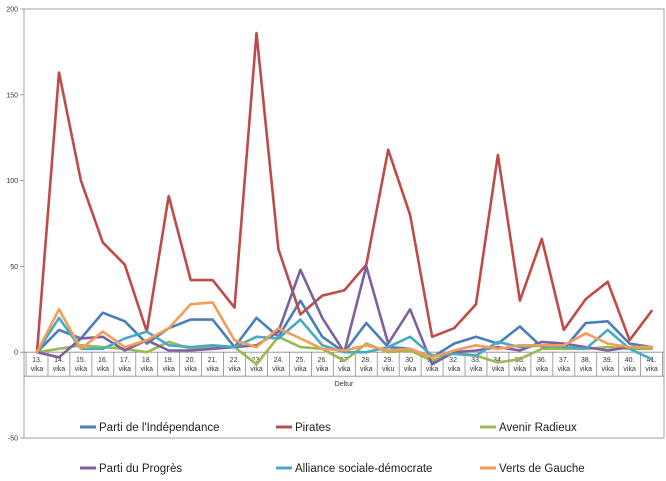 The height and width of the screenshot is (481, 666). Describe the element at coordinates (140, 469) in the screenshot. I see `legend-entry-3: Parti du Progrès` at that location.